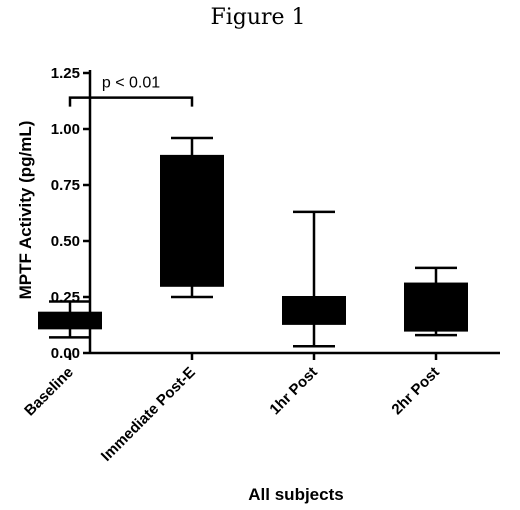 Image resolution: width=520 pixels, height=510 pixels. What do you see at coordinates (65, 241) in the screenshot?
I see `y-tick-label: 0.50` at bounding box center [65, 241].